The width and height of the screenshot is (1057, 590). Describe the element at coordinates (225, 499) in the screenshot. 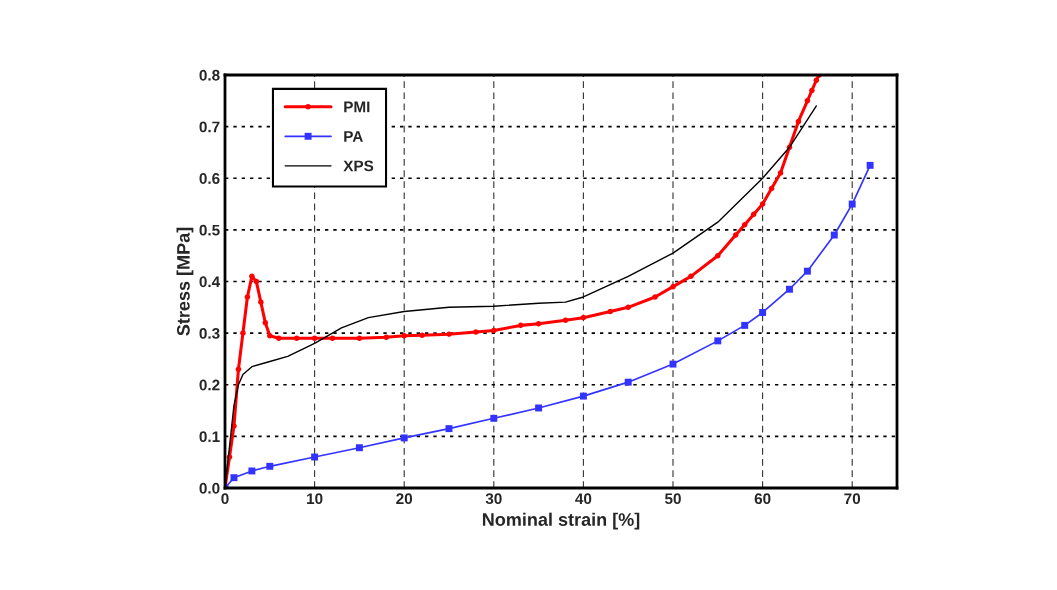

I see `x-tick-label: 0` at that location.